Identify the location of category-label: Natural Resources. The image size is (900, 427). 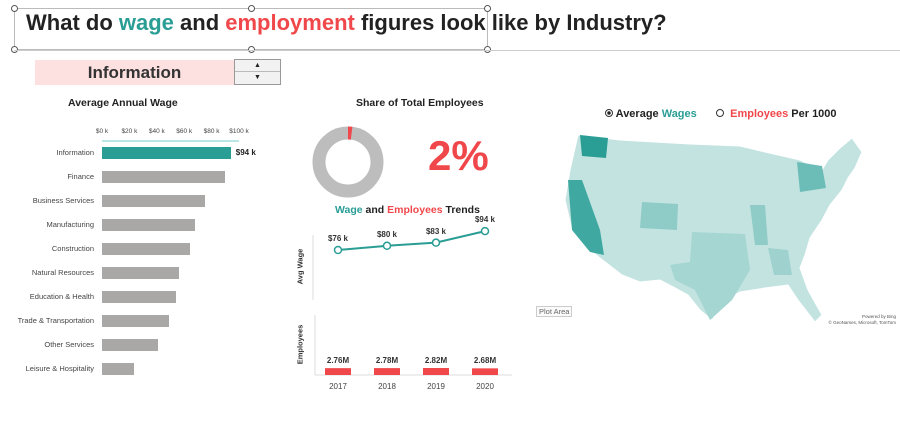
(62, 272).